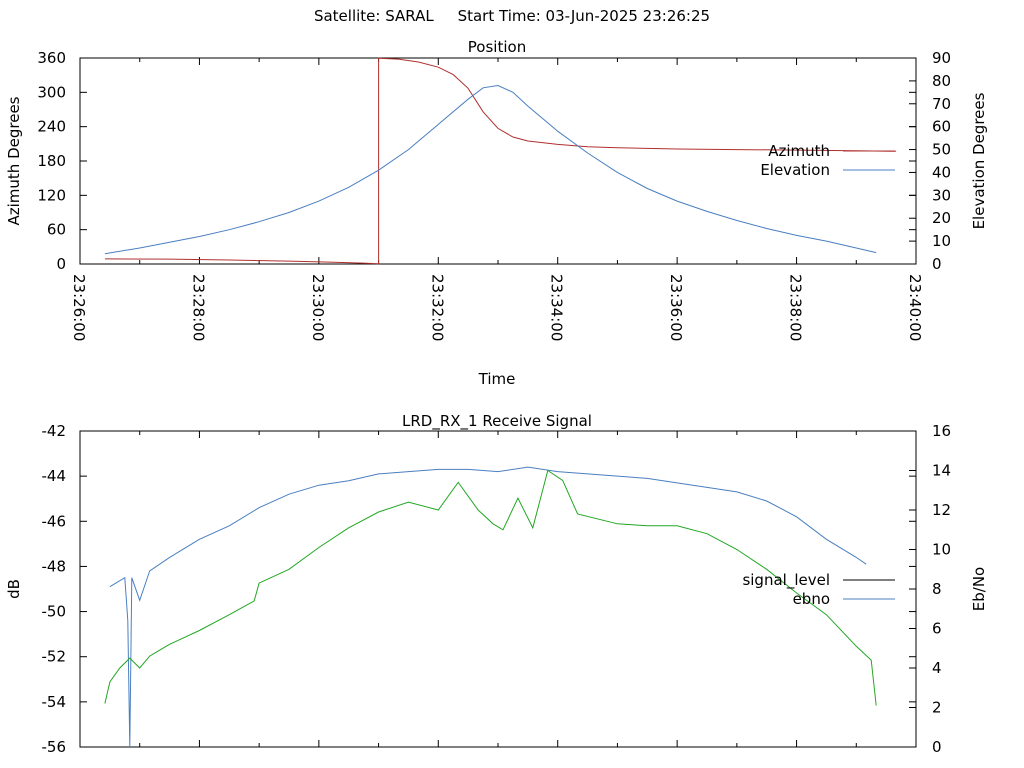 The image size is (1024, 768). What do you see at coordinates (937, 589) in the screenshot?
I see `y2-tick-label: 8` at bounding box center [937, 589].